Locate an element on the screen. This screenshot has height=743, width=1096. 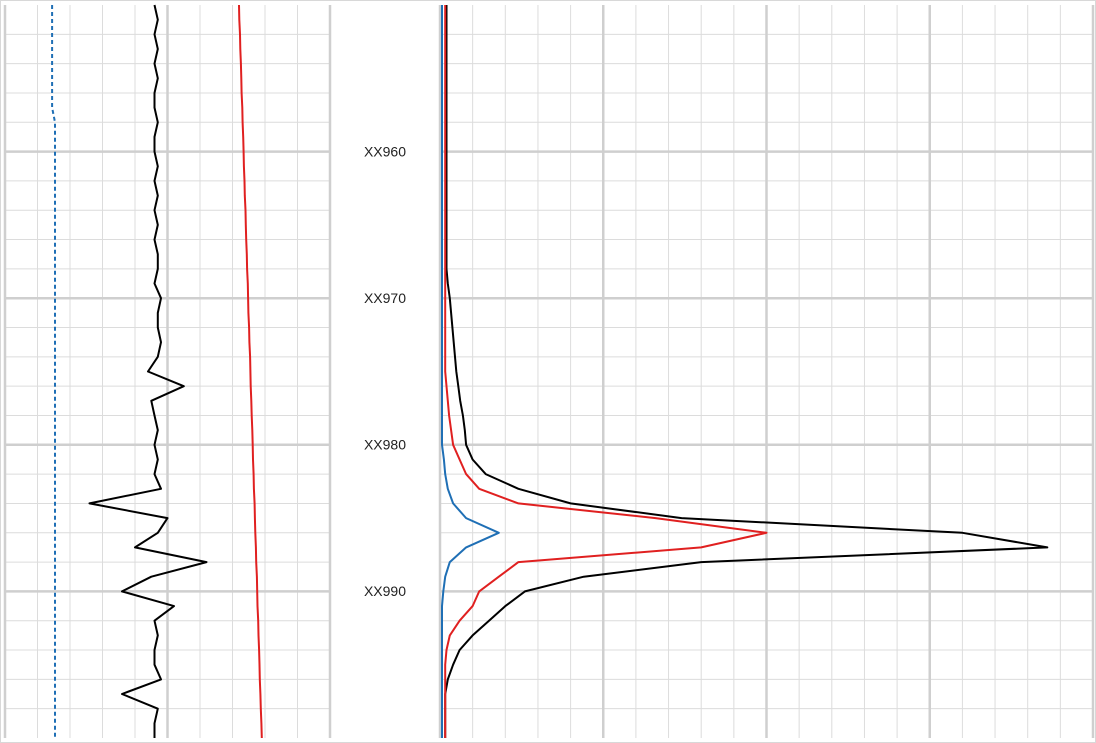
depth-label: XX970 is located at coordinates (385, 298).